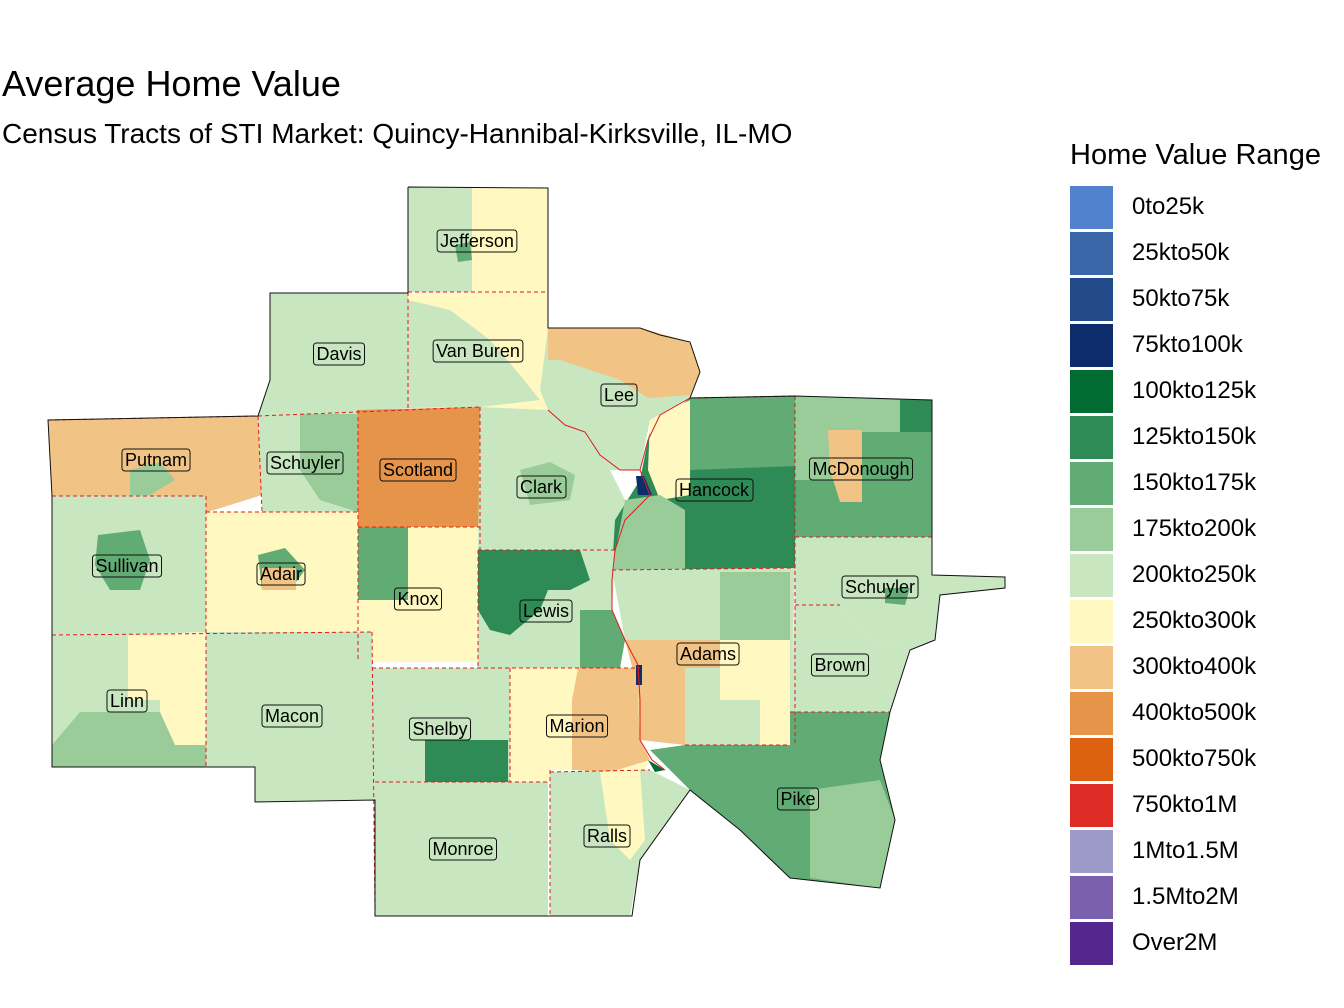 The image size is (1344, 1008). I want to click on county-name: Putnam, so click(156, 460).